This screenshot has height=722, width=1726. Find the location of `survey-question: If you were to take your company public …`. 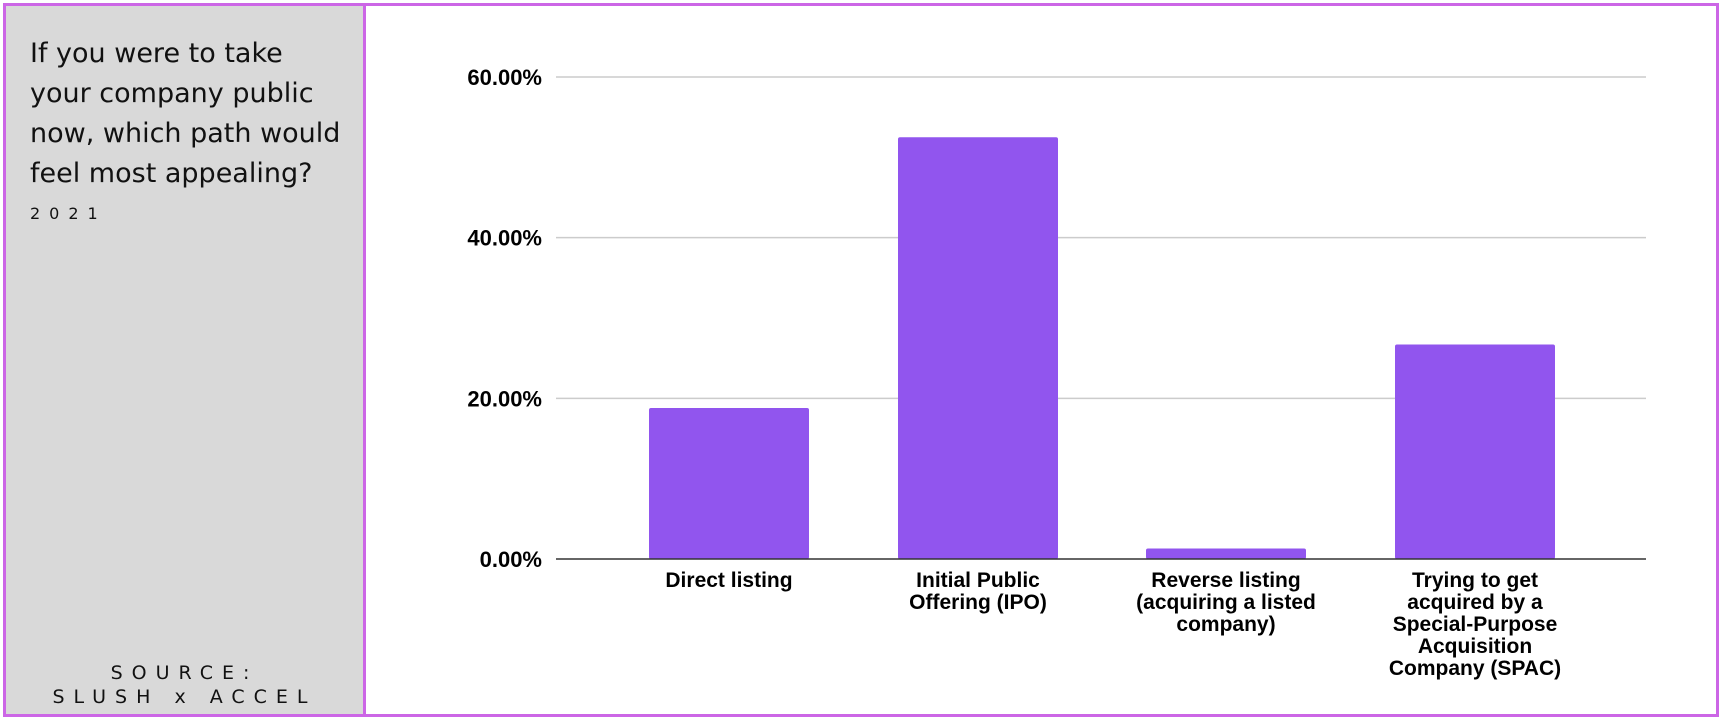

survey-question: If you were to take your company public … is located at coordinates (185, 113).